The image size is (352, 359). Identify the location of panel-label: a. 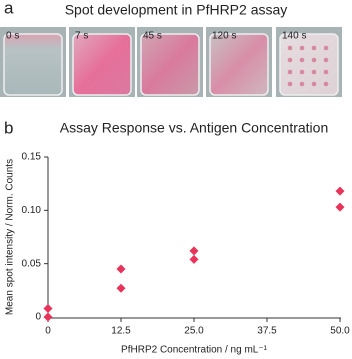
(9, 8).